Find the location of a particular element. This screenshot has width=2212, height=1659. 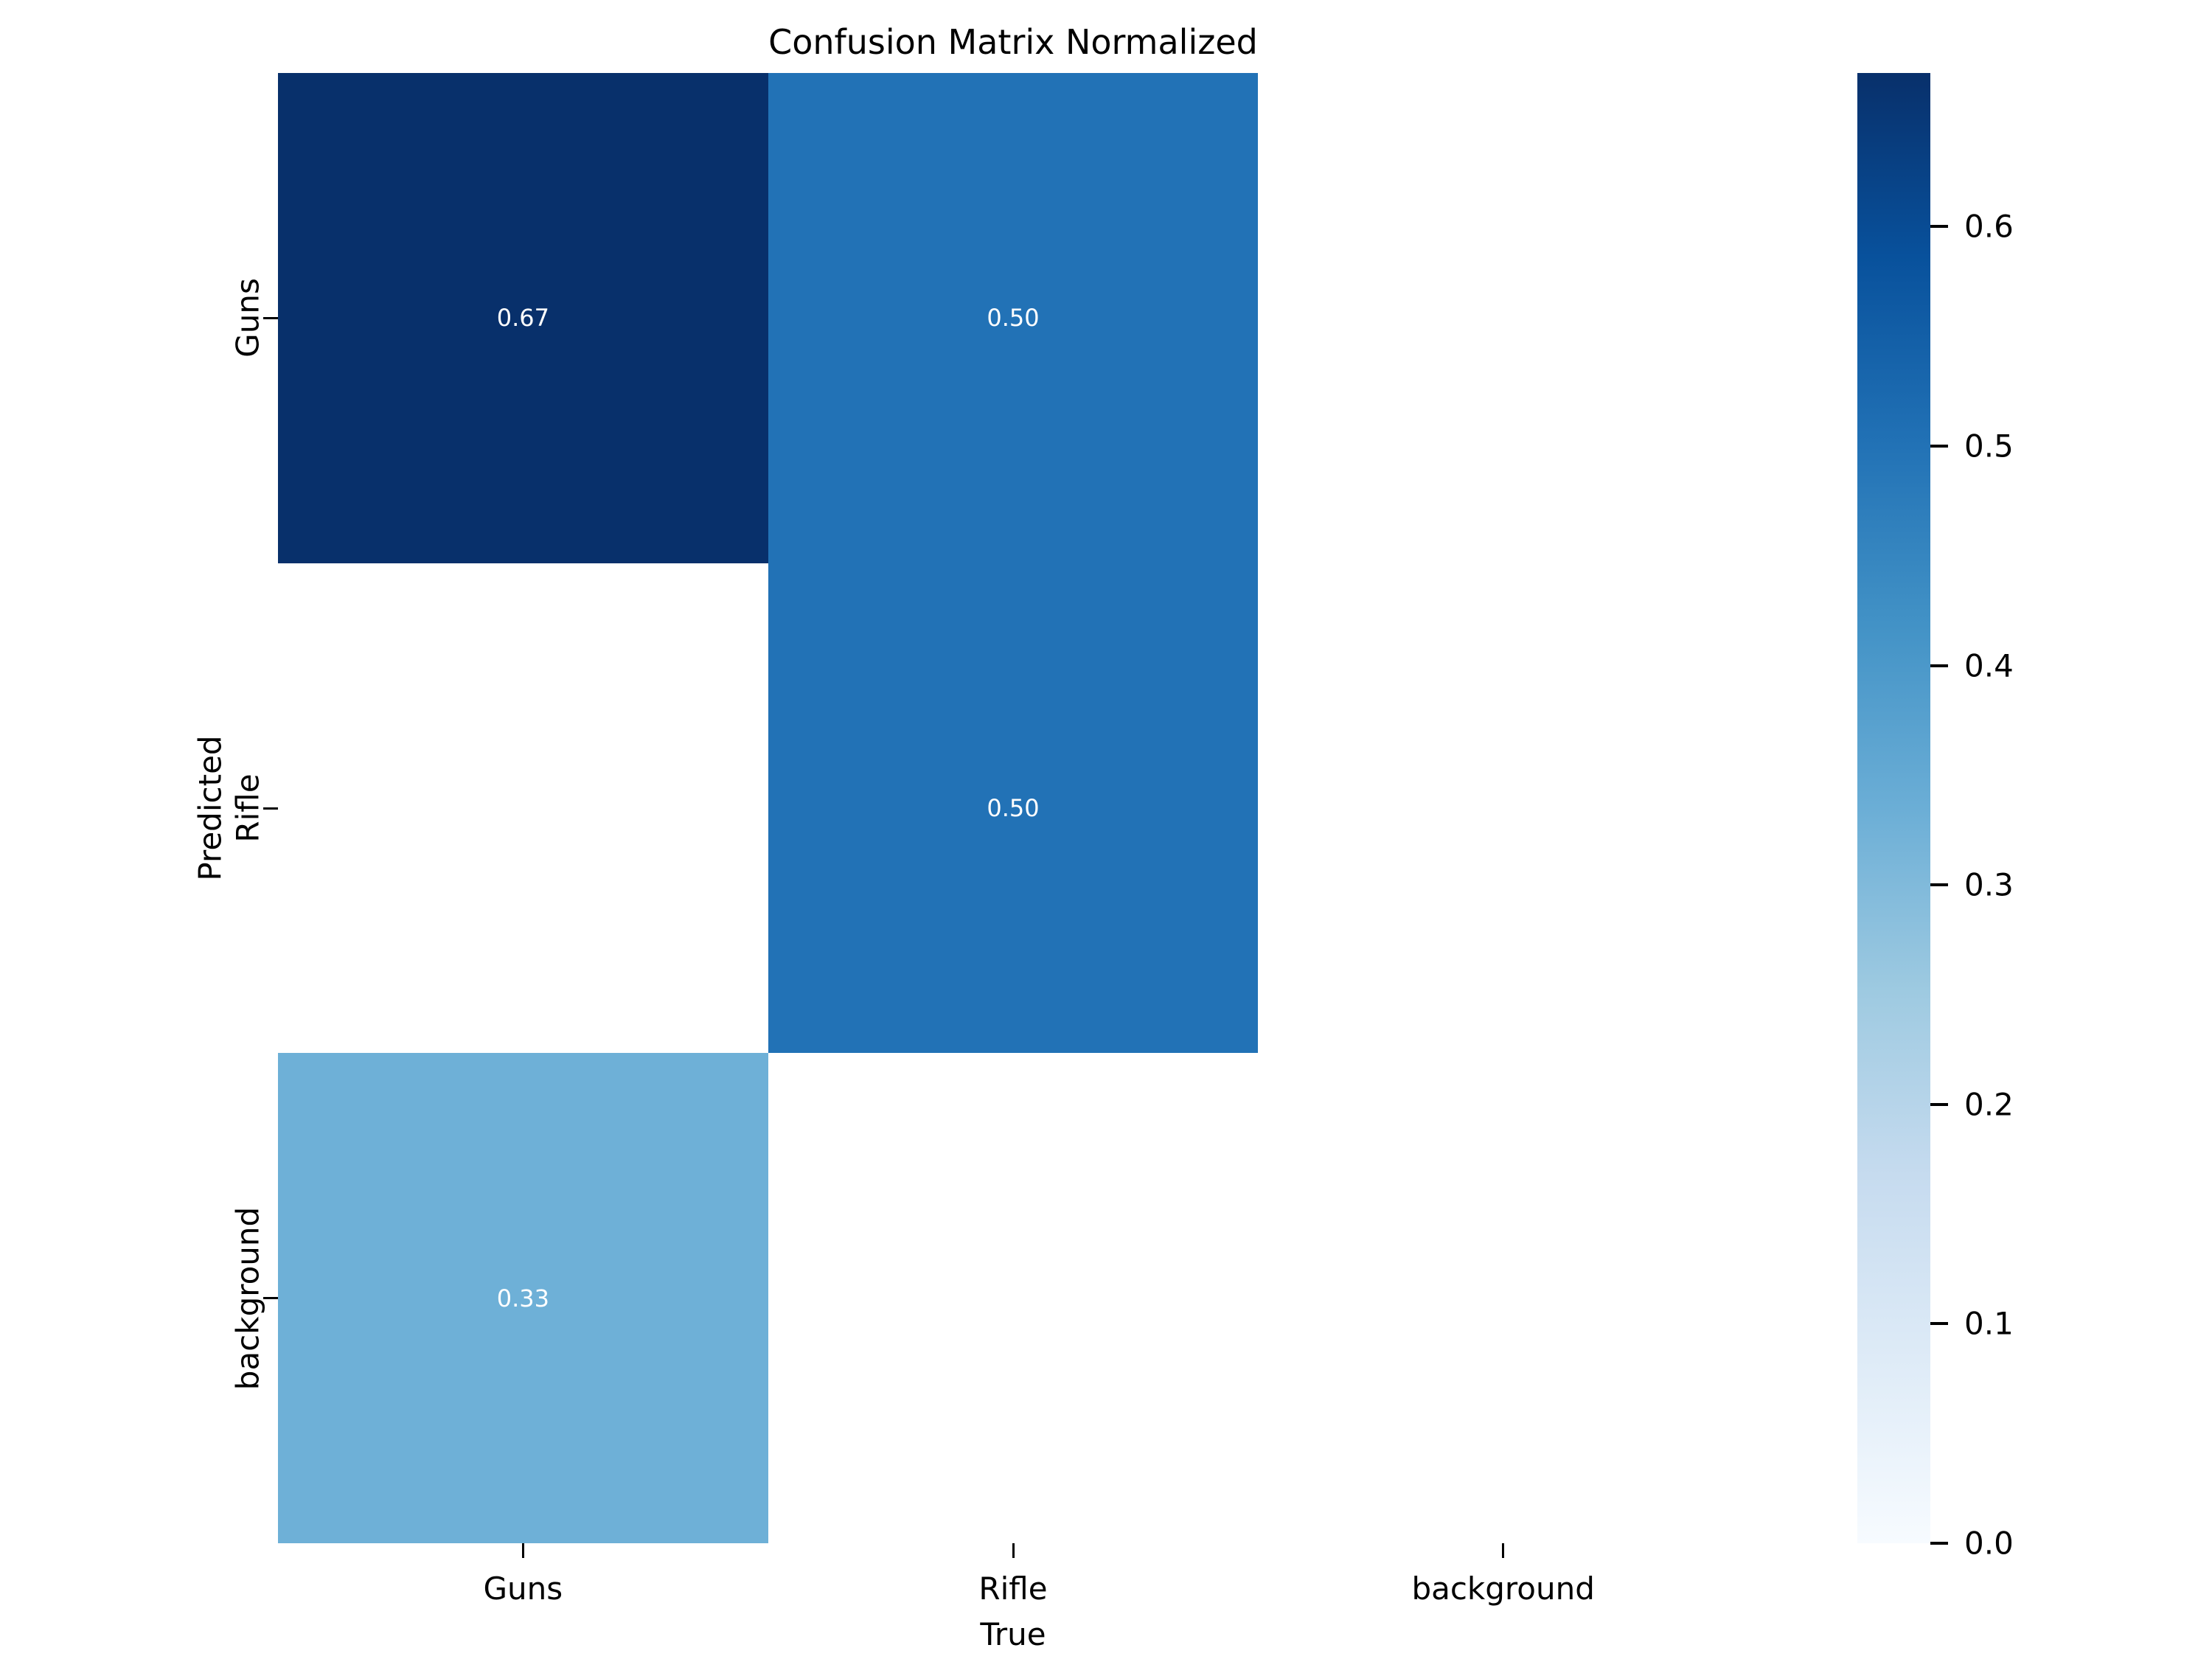

y-tick-label: Guns is located at coordinates (247, 318).